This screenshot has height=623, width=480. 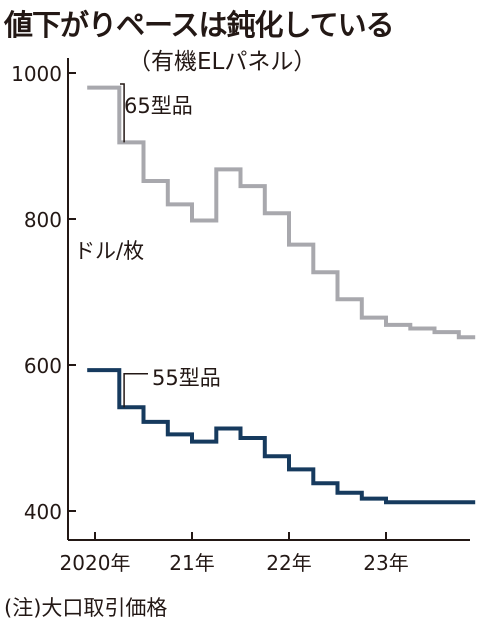 What do you see at coordinates (288, 563) in the screenshot?
I see `x-tick-label: 22年` at bounding box center [288, 563].